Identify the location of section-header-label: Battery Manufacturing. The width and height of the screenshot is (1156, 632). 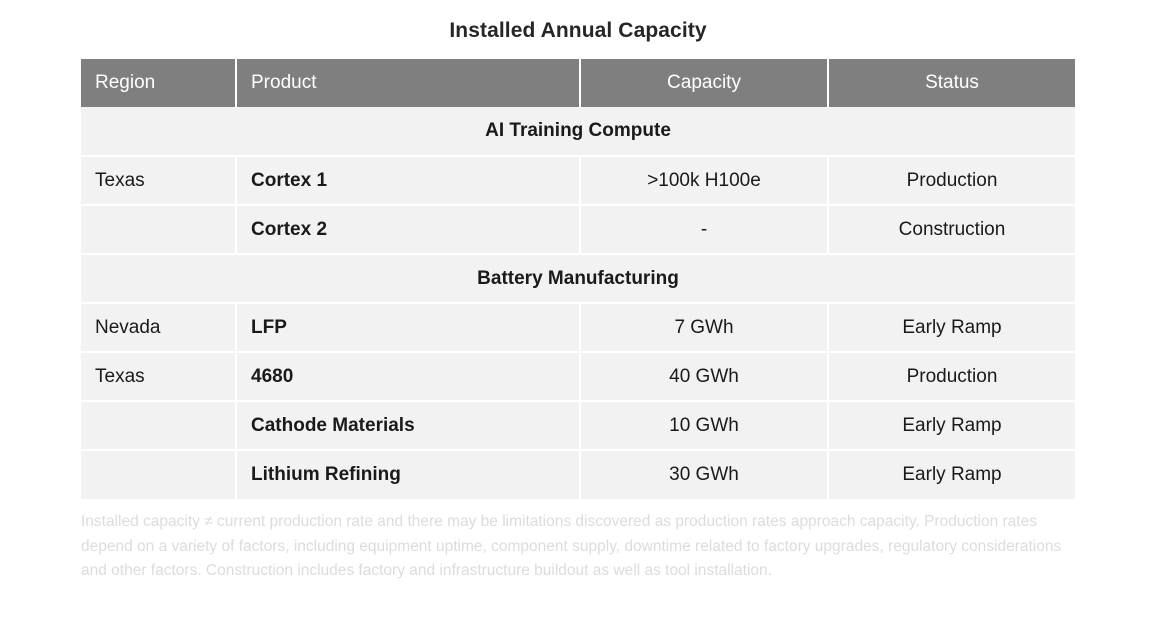
(578, 279).